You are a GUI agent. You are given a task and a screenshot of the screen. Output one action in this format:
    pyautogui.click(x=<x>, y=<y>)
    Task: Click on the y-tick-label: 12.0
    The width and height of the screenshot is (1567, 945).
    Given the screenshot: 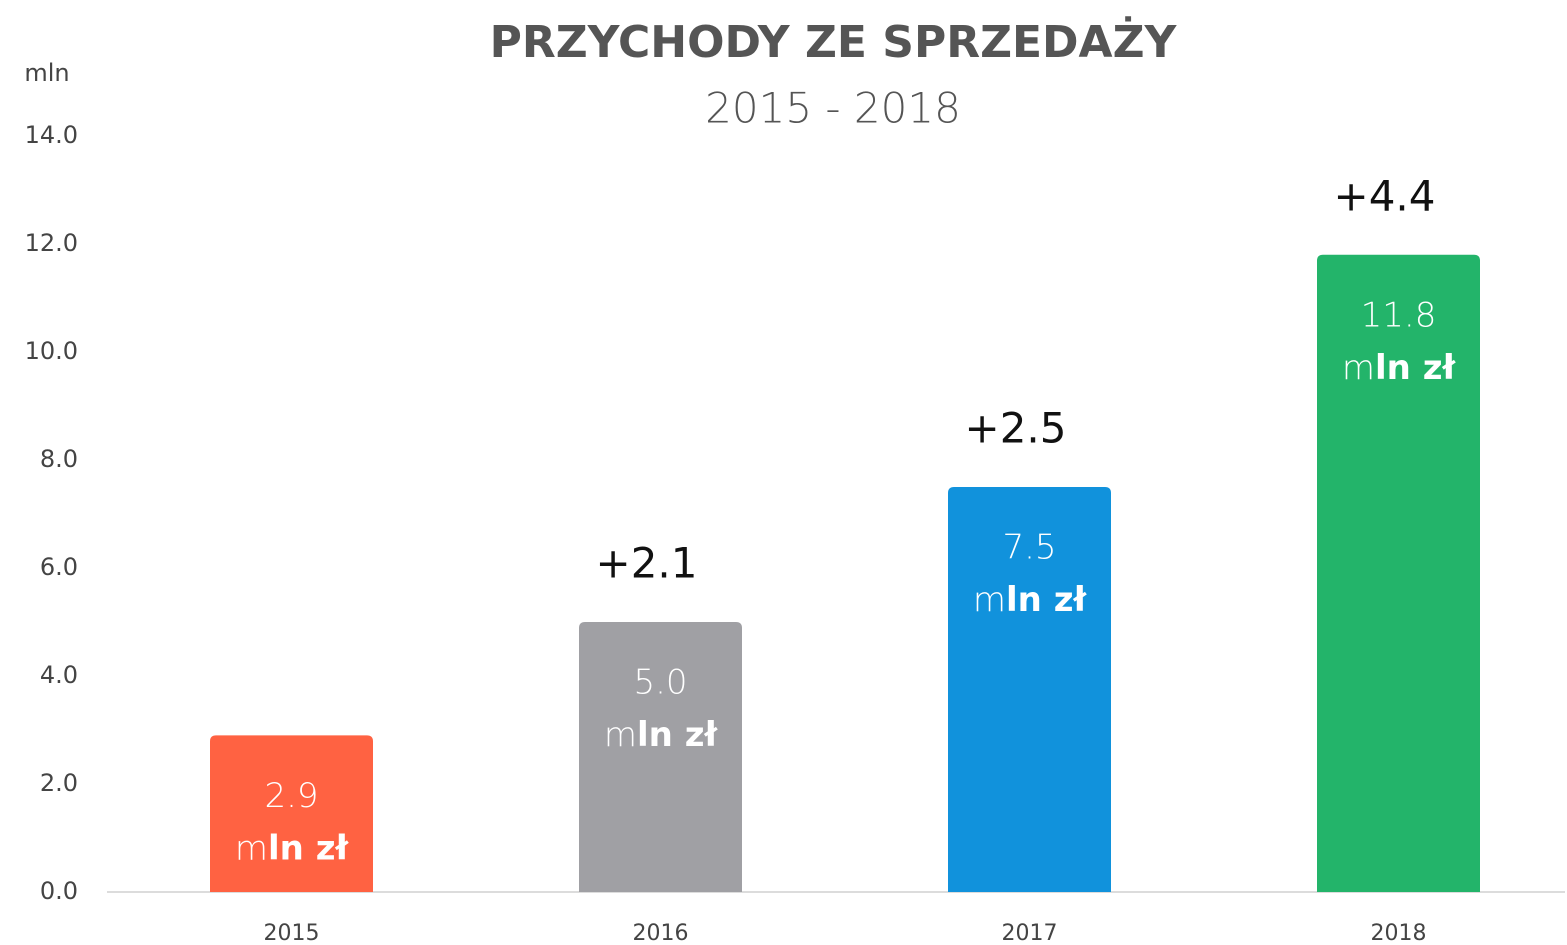 What is the action you would take?
    pyautogui.click(x=51, y=243)
    